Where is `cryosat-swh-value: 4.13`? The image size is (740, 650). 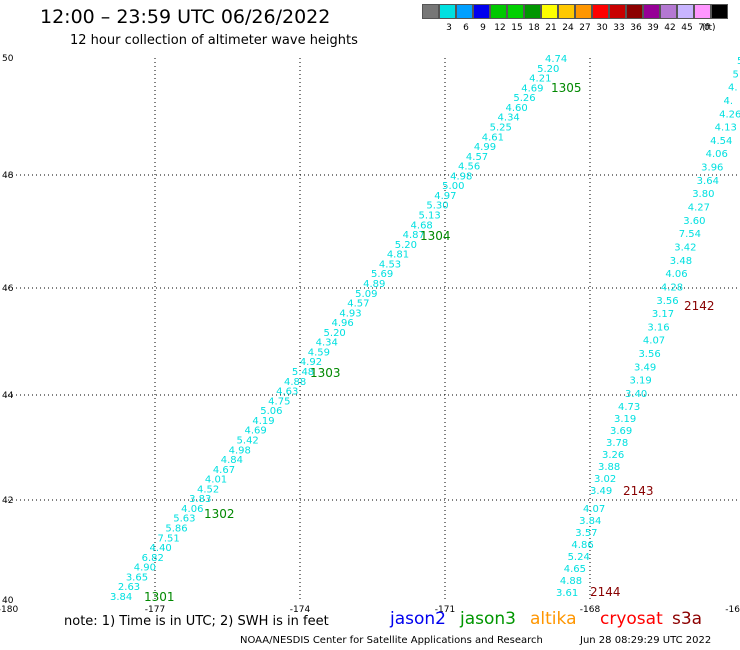
cryosat-swh-value: 4.13 is located at coordinates (726, 128).